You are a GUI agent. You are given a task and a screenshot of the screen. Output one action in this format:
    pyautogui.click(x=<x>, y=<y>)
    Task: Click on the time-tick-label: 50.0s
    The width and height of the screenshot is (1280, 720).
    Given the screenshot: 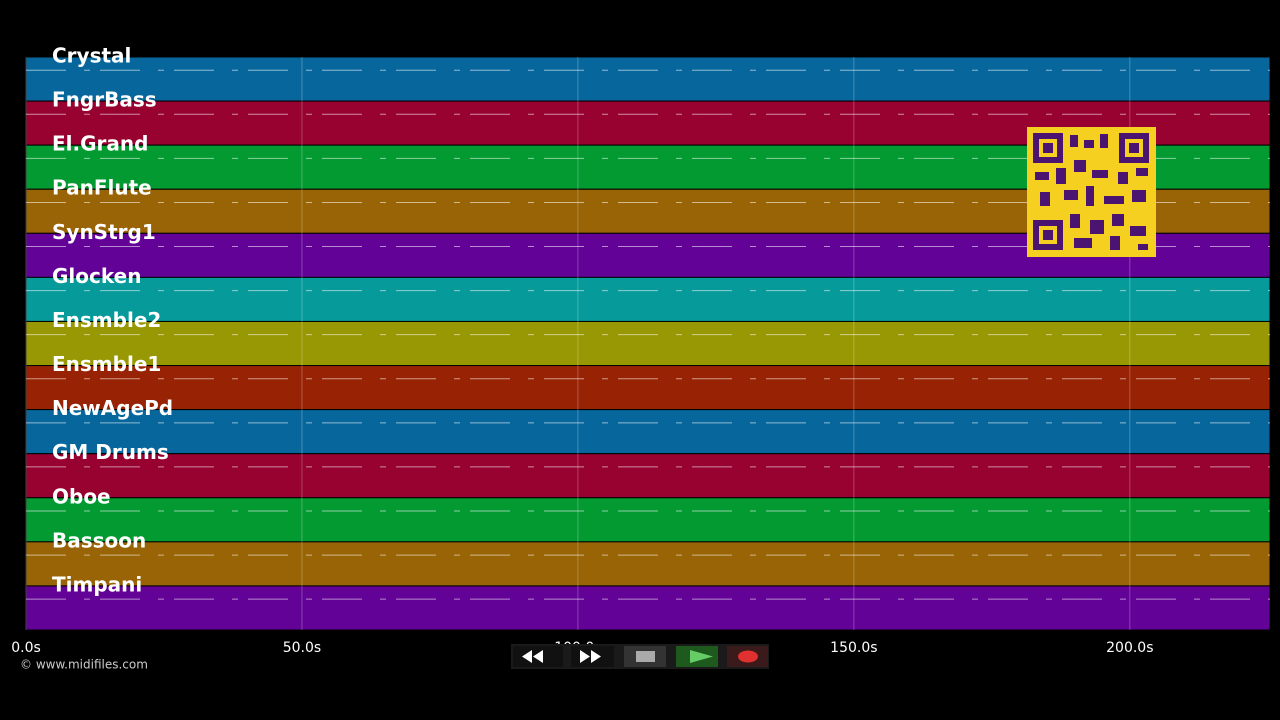 What is the action you would take?
    pyautogui.click(x=302, y=648)
    